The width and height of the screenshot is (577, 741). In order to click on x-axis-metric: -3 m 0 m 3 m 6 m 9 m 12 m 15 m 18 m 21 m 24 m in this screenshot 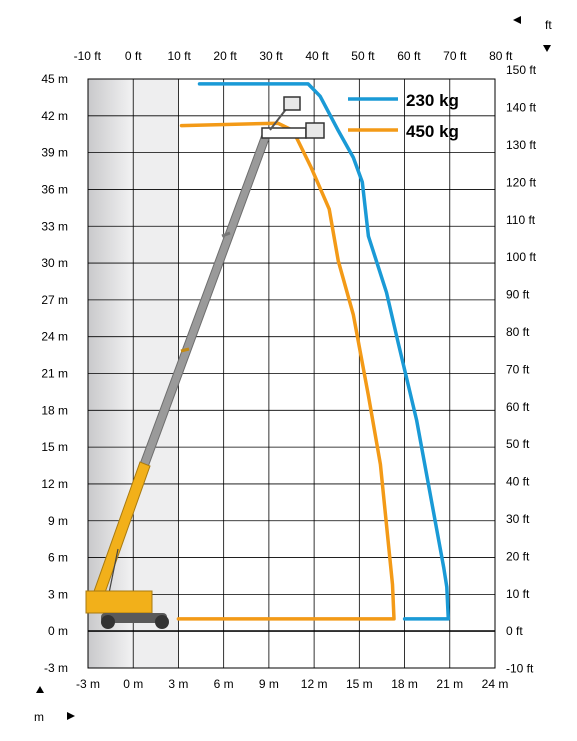, I will do `click(292, 684)`.